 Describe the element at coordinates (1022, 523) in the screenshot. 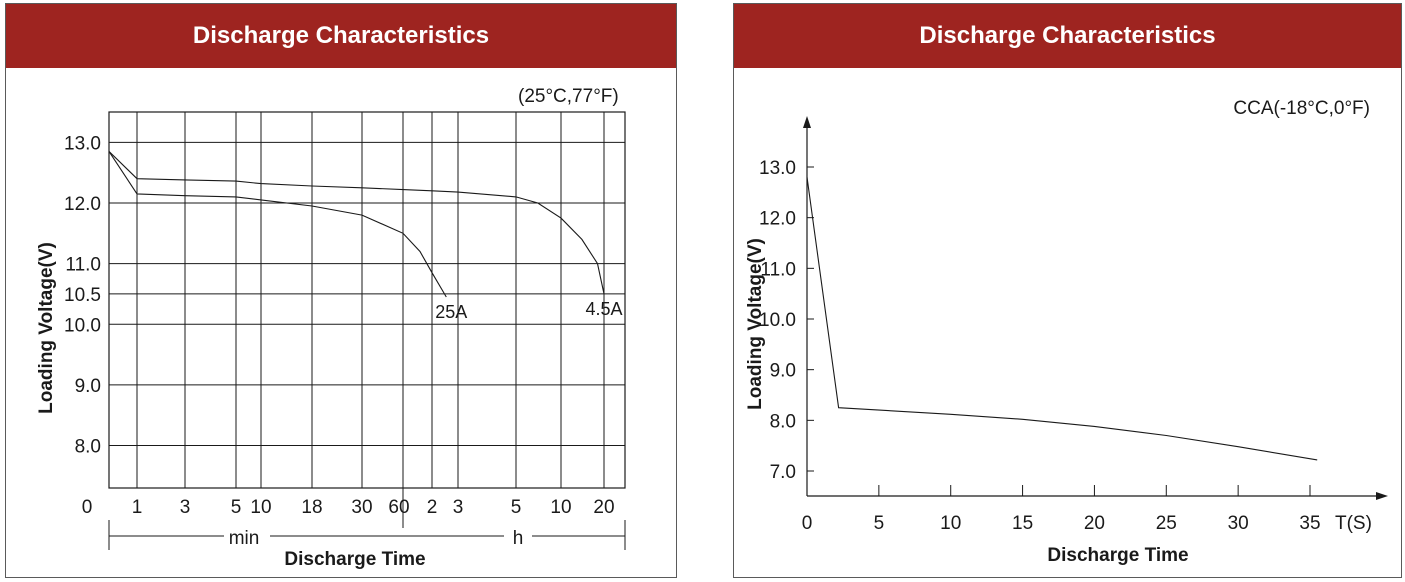

I see `x-tick-label: 15` at that location.